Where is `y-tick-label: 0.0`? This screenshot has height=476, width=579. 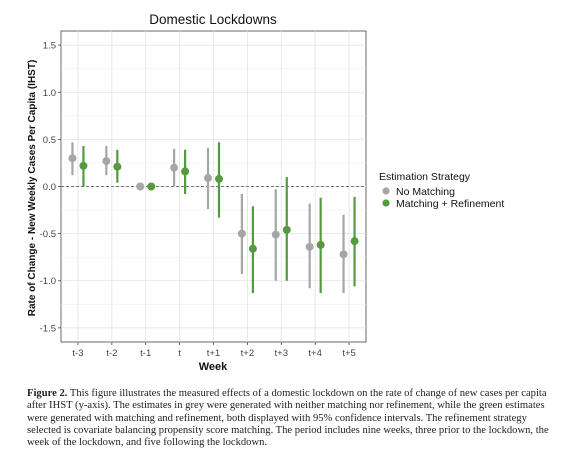
y-tick-label: 0.0 is located at coordinates (49, 187).